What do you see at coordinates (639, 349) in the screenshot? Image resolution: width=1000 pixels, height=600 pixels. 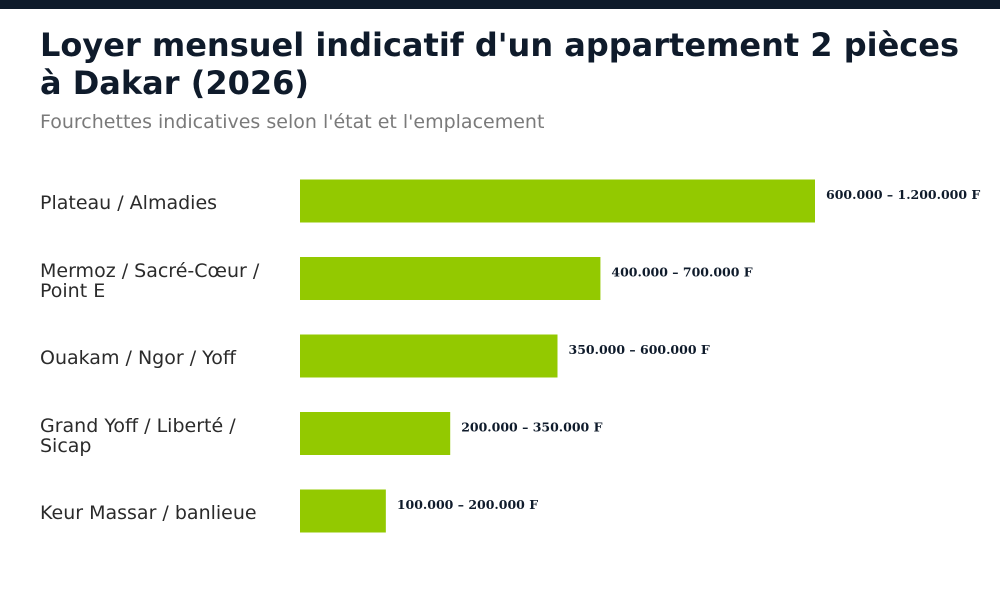 I see `bar-value-label-2: 350.000 – 600.000 F` at bounding box center [639, 349].